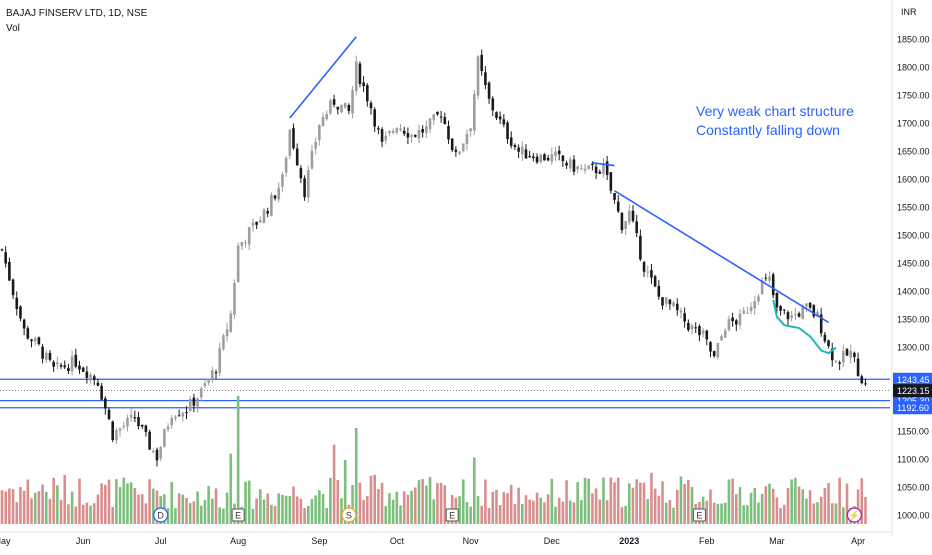  What do you see at coordinates (854, 516) in the screenshot?
I see `event-marker-label: ⚡` at bounding box center [854, 516].